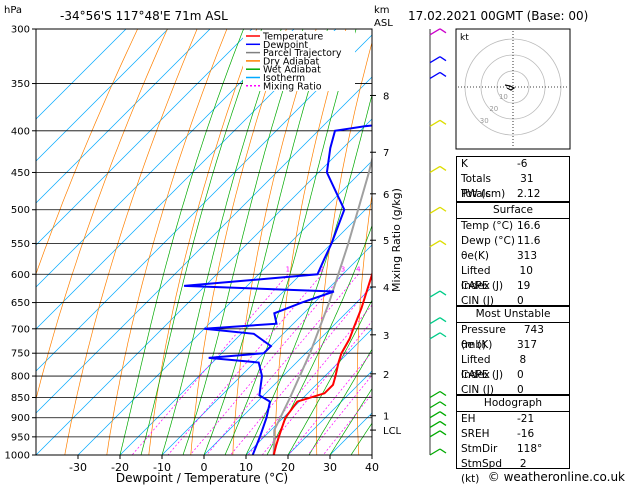 The width and height of the screenshot is (629, 487). Describe the element at coordinates (285, 45) in the screenshot. I see `legend-item-label: Dewpoint` at that location.